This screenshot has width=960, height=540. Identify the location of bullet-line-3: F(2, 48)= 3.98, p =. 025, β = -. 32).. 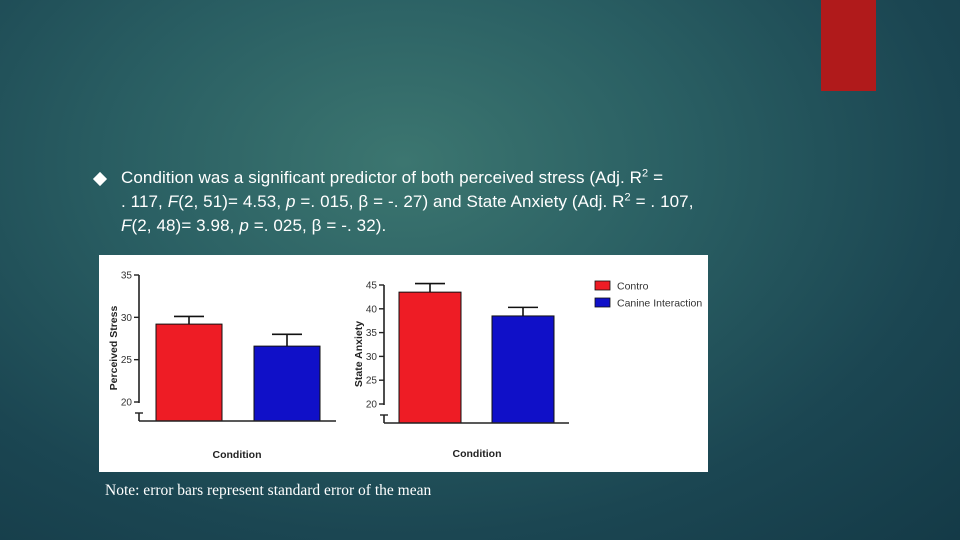
(254, 225).